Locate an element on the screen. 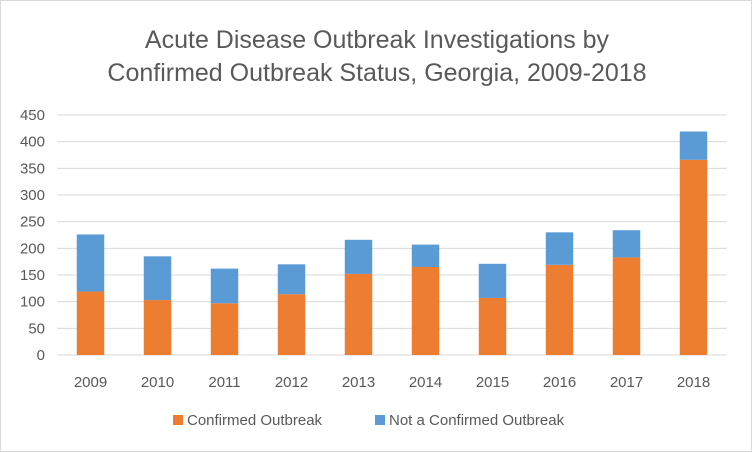 The height and width of the screenshot is (452, 752). x-tick-label: 2013 is located at coordinates (358, 382).